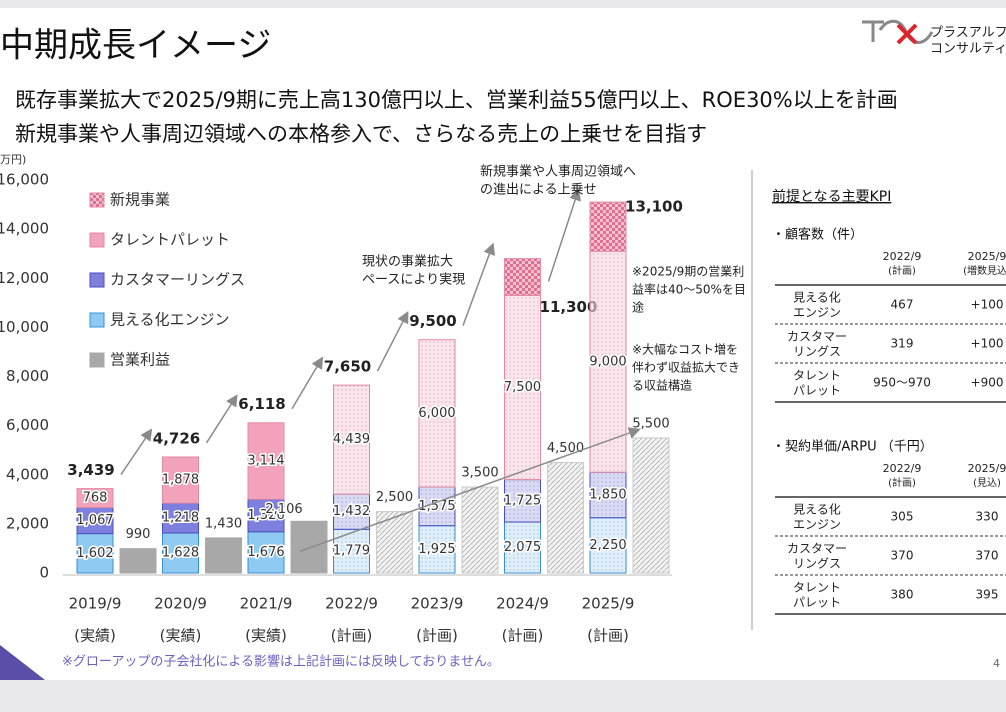 This screenshot has height=712, width=1006. Describe the element at coordinates (638, 307) in the screenshot. I see `annotation: 途` at that location.